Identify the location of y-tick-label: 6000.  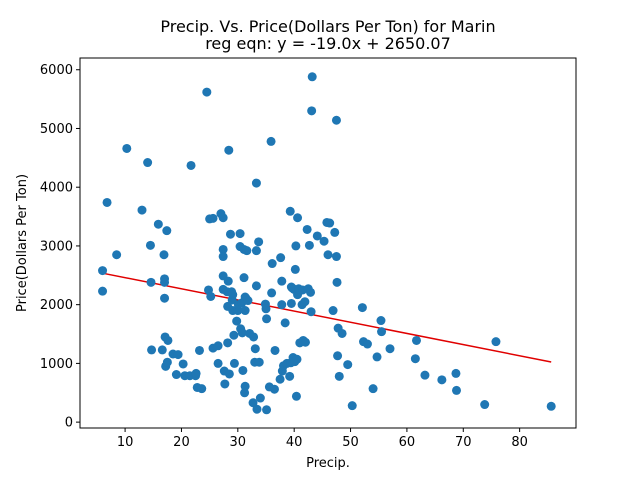
(56, 70).